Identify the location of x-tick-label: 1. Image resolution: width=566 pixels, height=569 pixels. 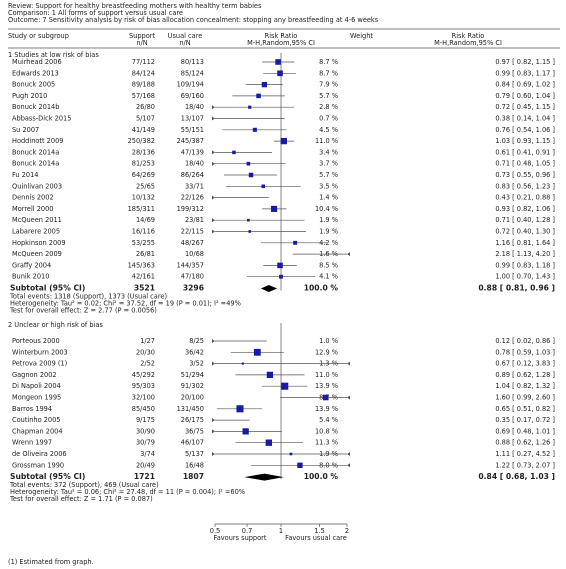
(281, 531).